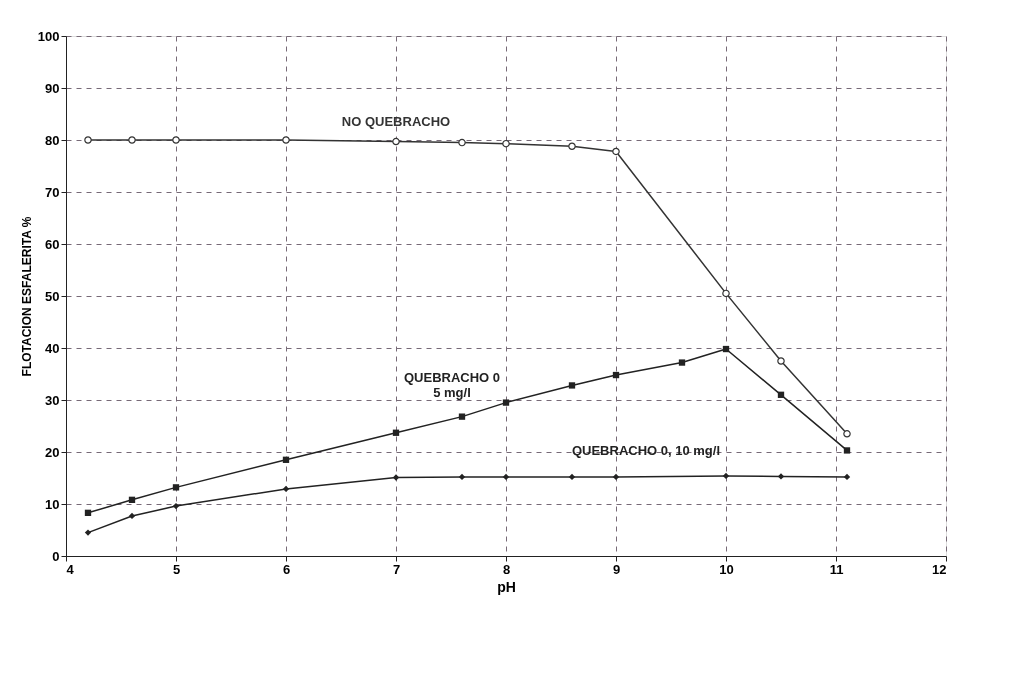 This screenshot has height=687, width=1034. What do you see at coordinates (26, 296) in the screenshot?
I see `y-axis-title: FLOTACION ESFALERITA %` at bounding box center [26, 296].